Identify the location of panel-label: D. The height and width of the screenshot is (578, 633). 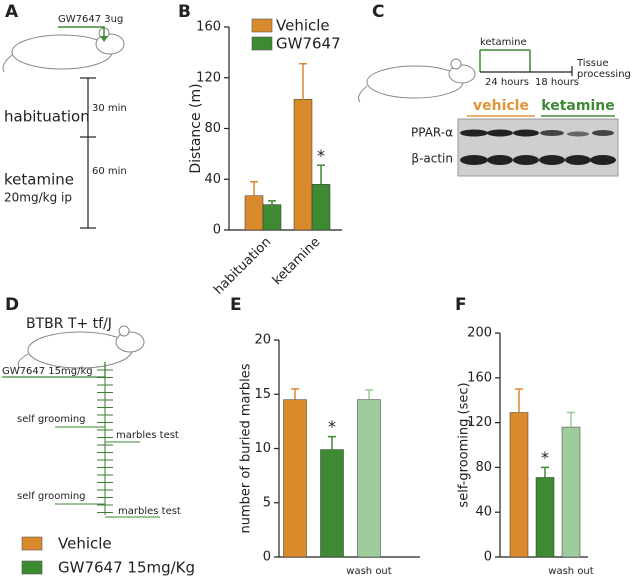
(12, 305).